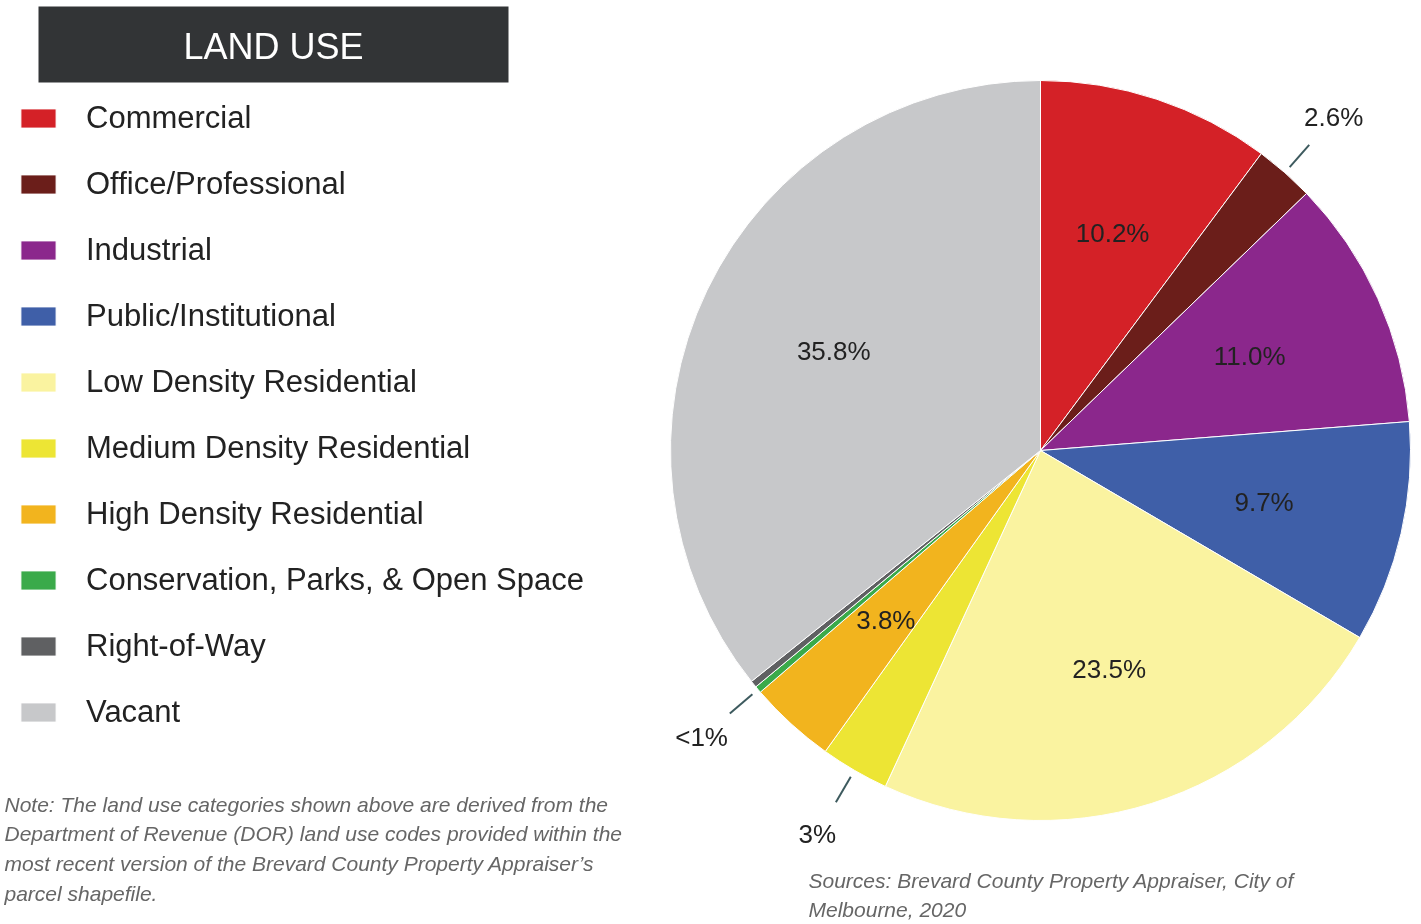 This screenshot has width=1421, height=924. What do you see at coordinates (701, 737) in the screenshot?
I see `data-label: <1%` at bounding box center [701, 737].